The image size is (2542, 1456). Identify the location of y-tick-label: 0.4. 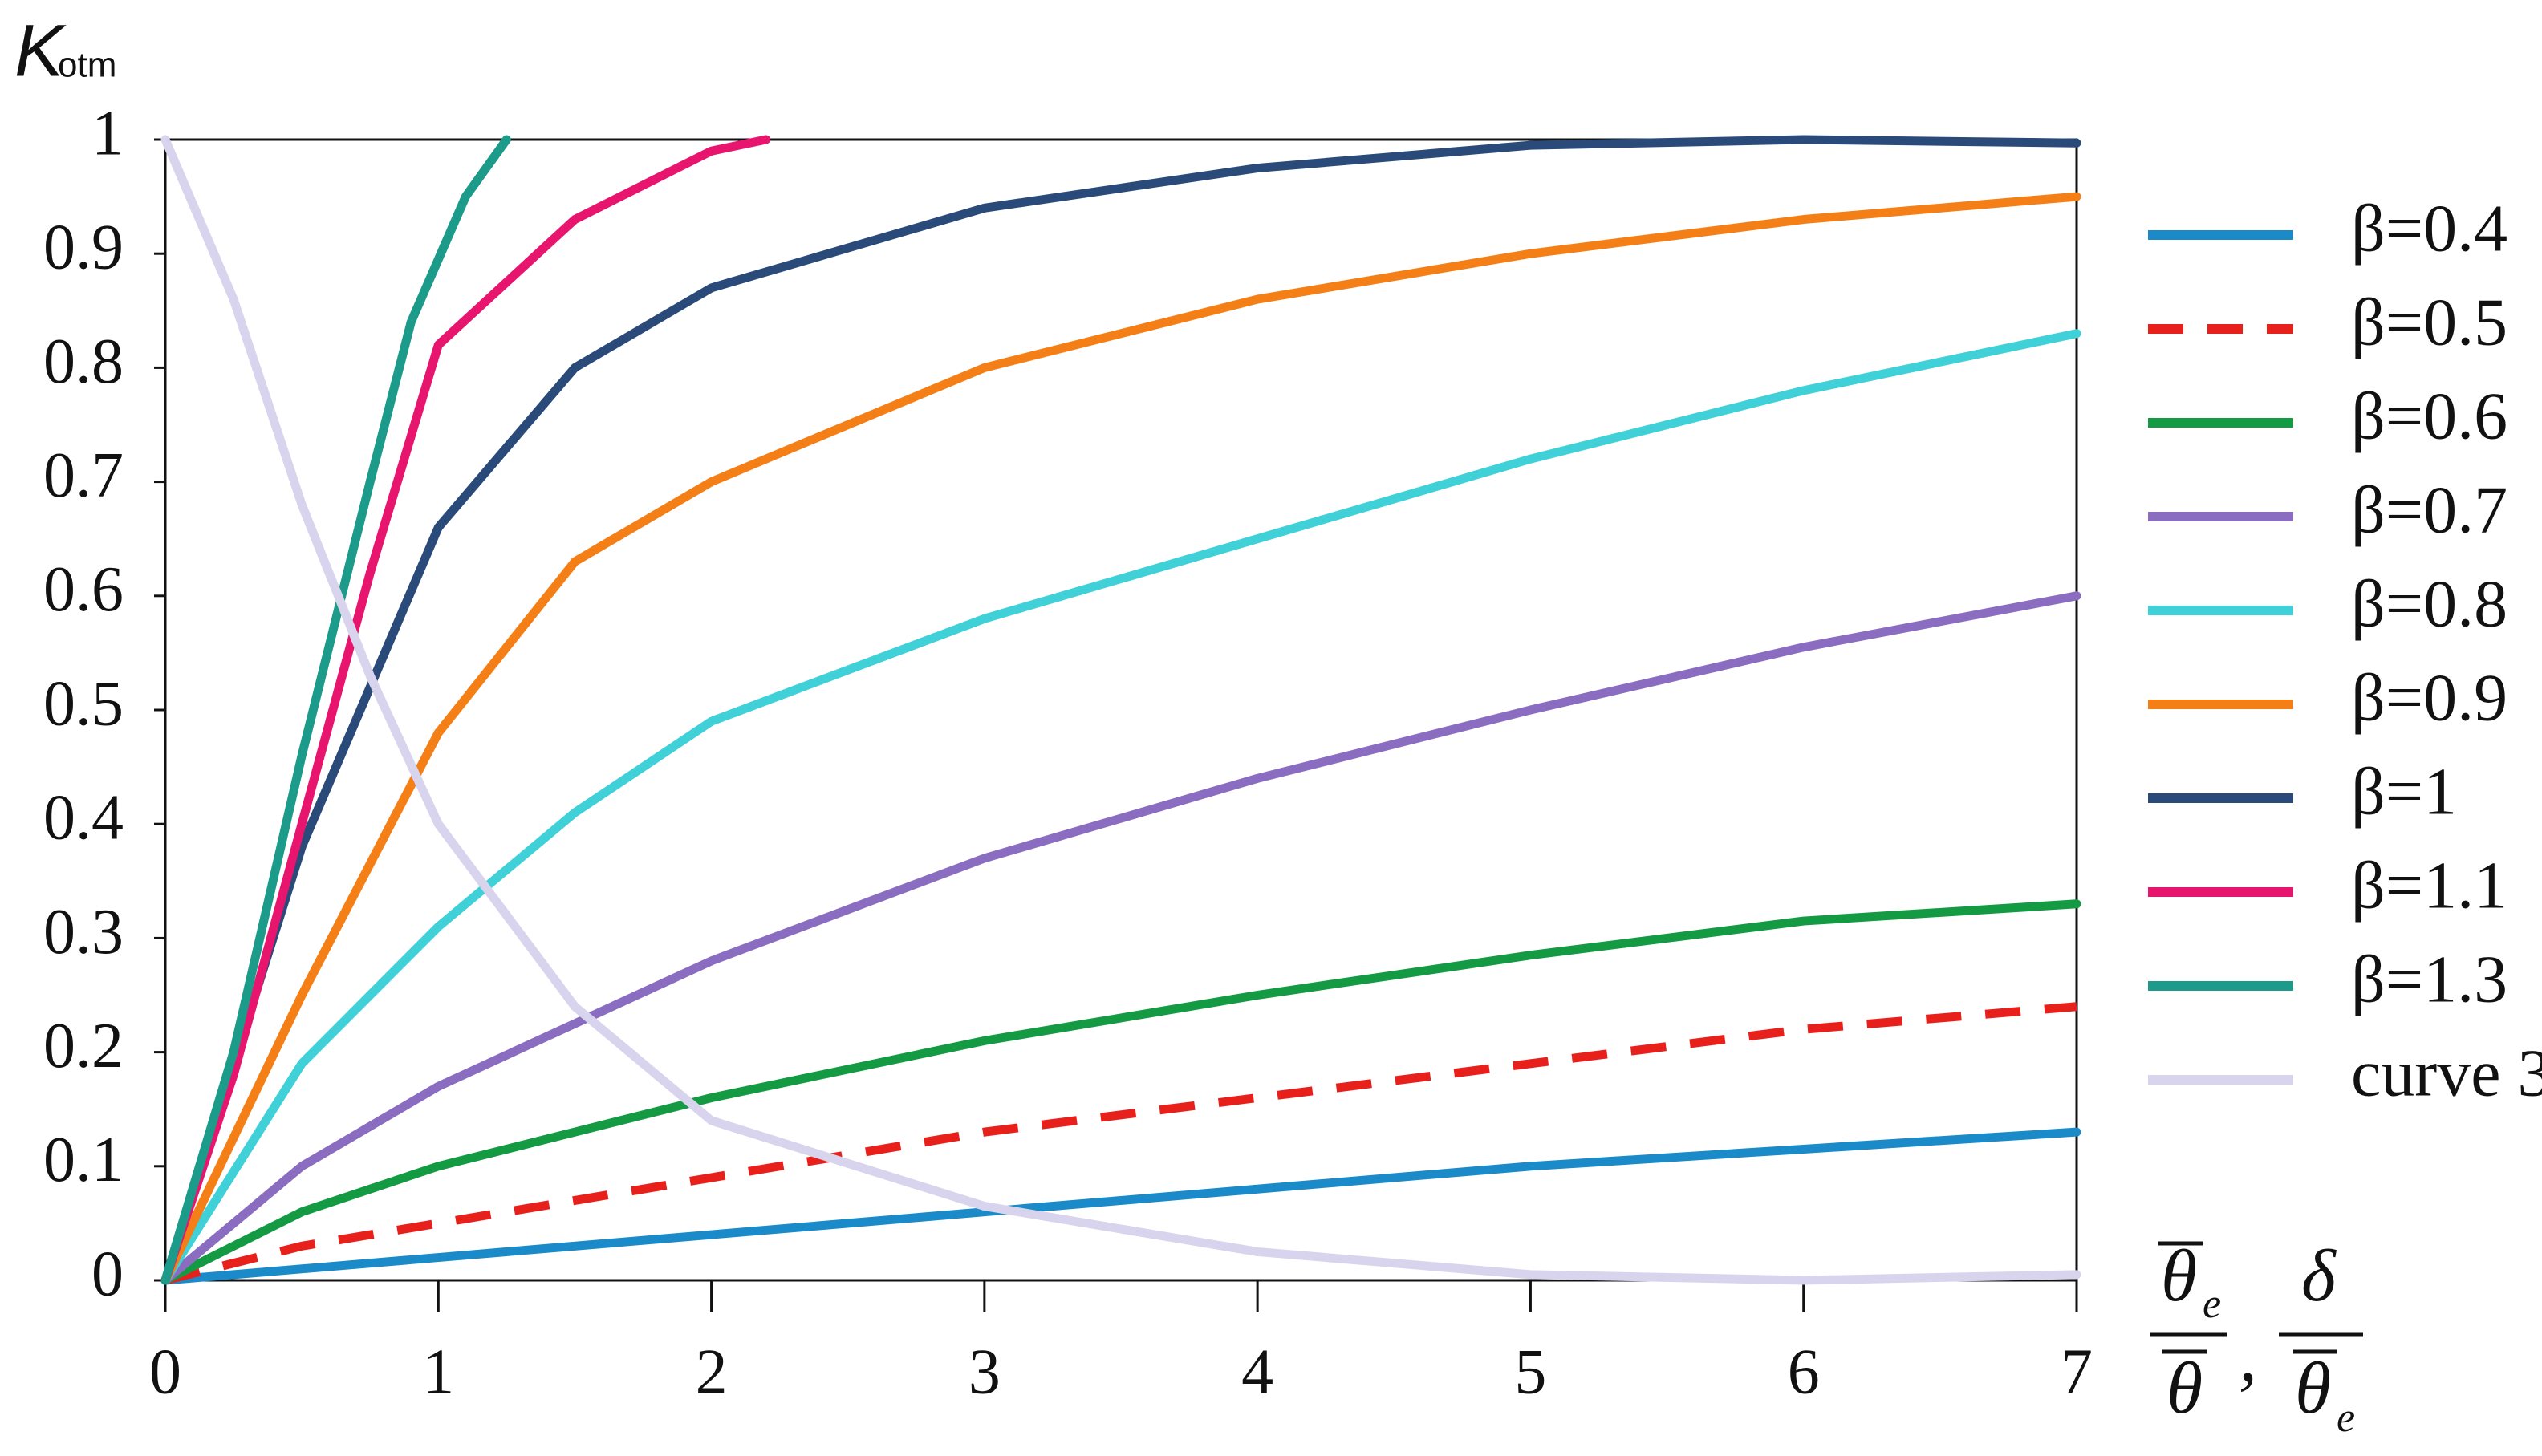
(83, 818).